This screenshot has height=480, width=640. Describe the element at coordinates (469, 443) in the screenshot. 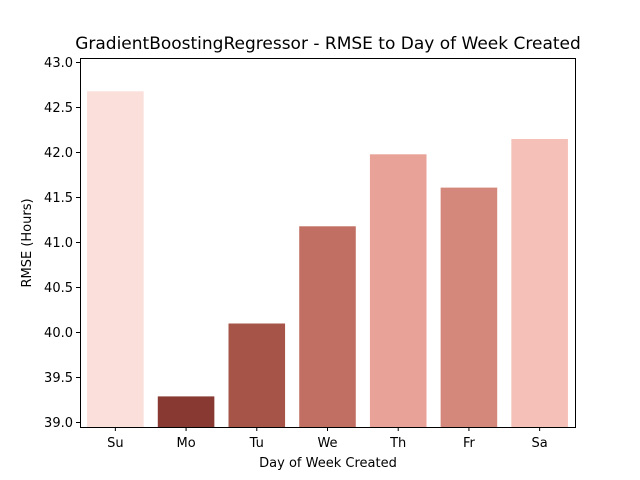

I see `x-tick-label: Fr` at that location.